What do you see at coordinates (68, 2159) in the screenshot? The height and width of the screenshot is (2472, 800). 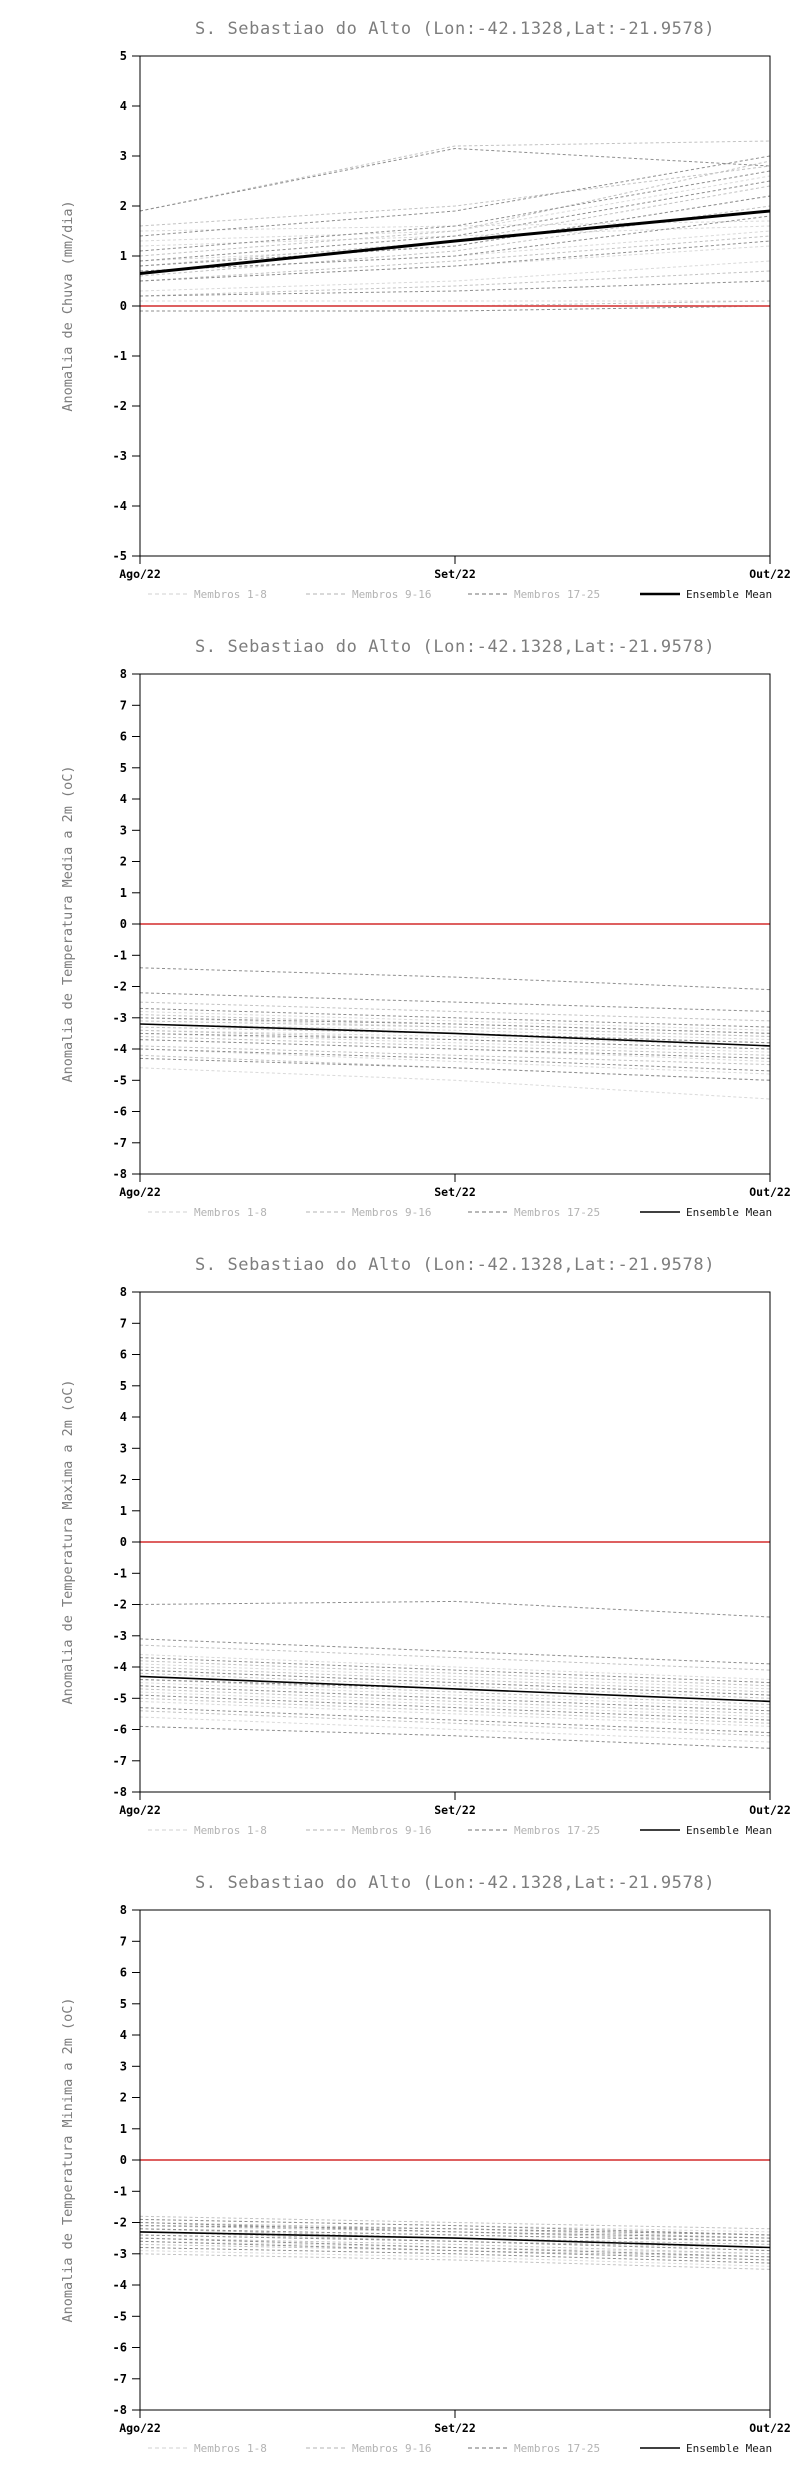 I see `y-axis-label: Anomalia de Temperatura Minima a 2m (oC)` at bounding box center [68, 2159].